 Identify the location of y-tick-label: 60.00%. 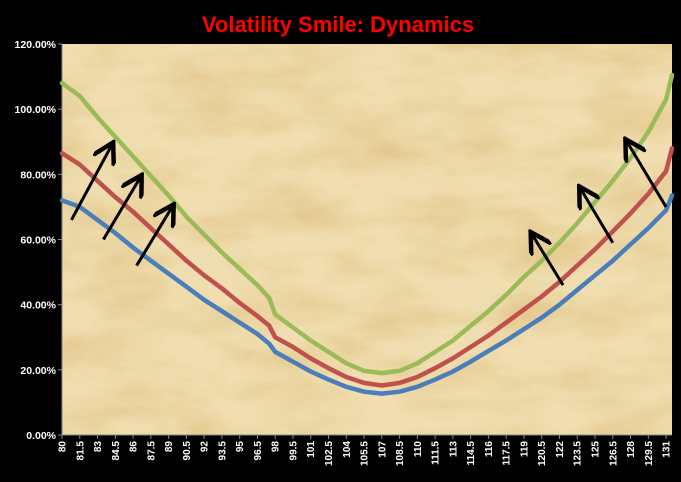
(38, 241).